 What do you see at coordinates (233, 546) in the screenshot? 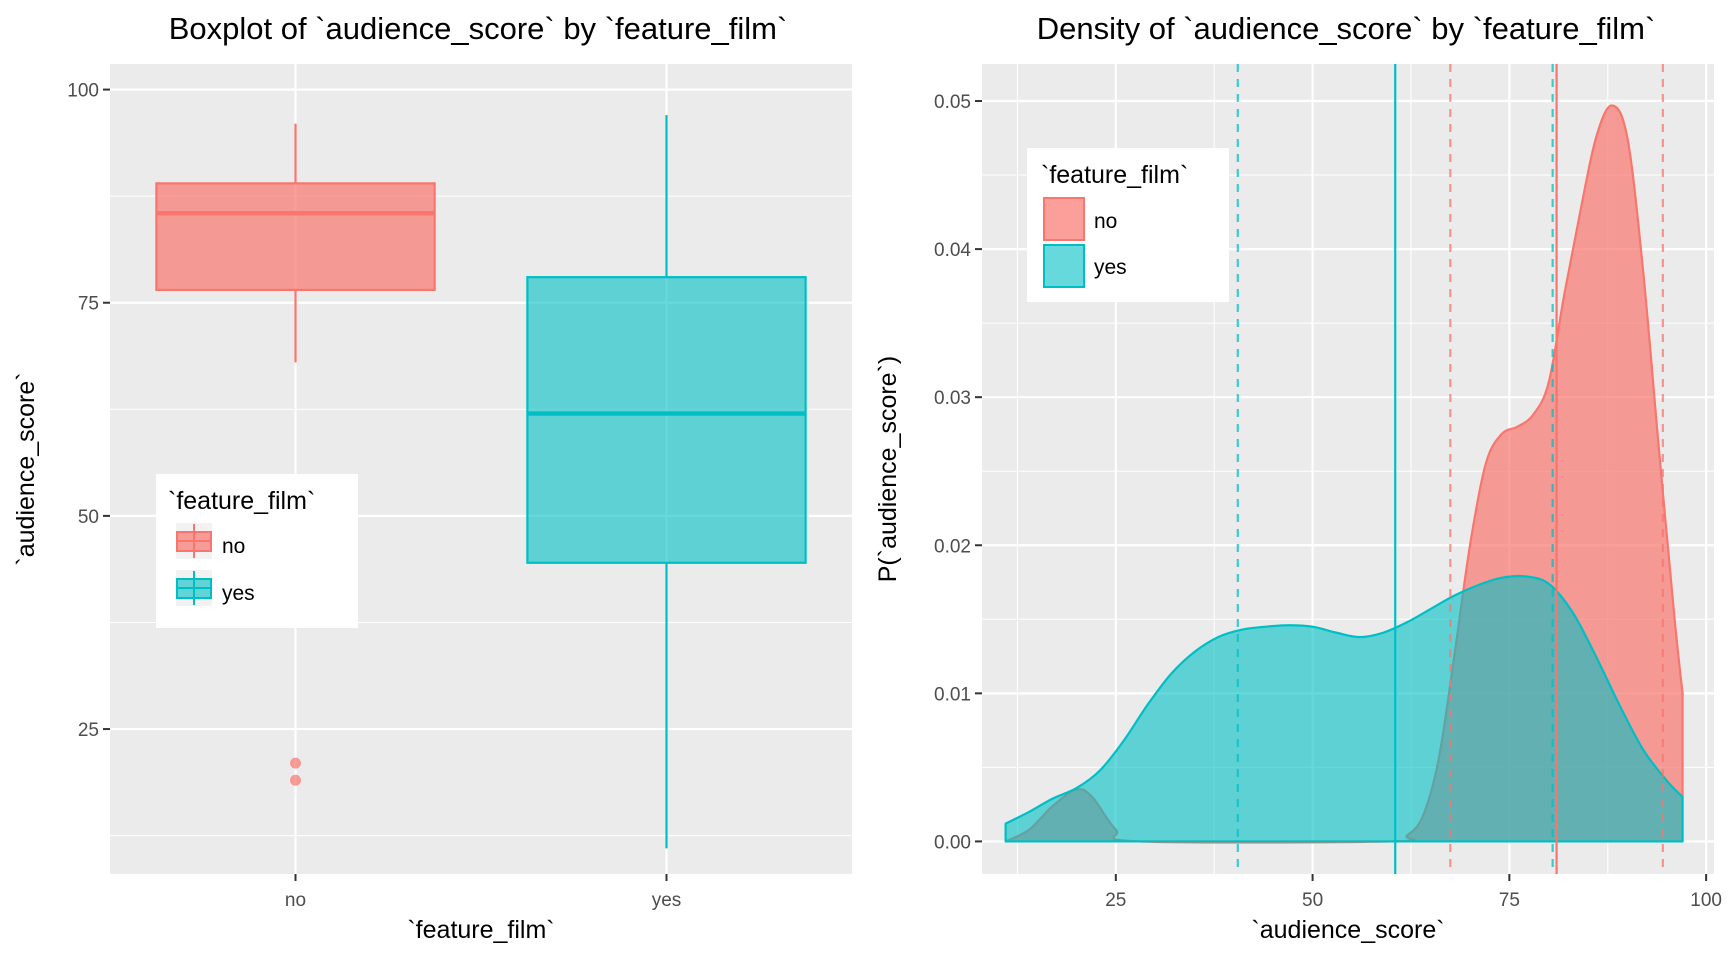
I see `boxplot-legend-label-no: no` at bounding box center [233, 546].